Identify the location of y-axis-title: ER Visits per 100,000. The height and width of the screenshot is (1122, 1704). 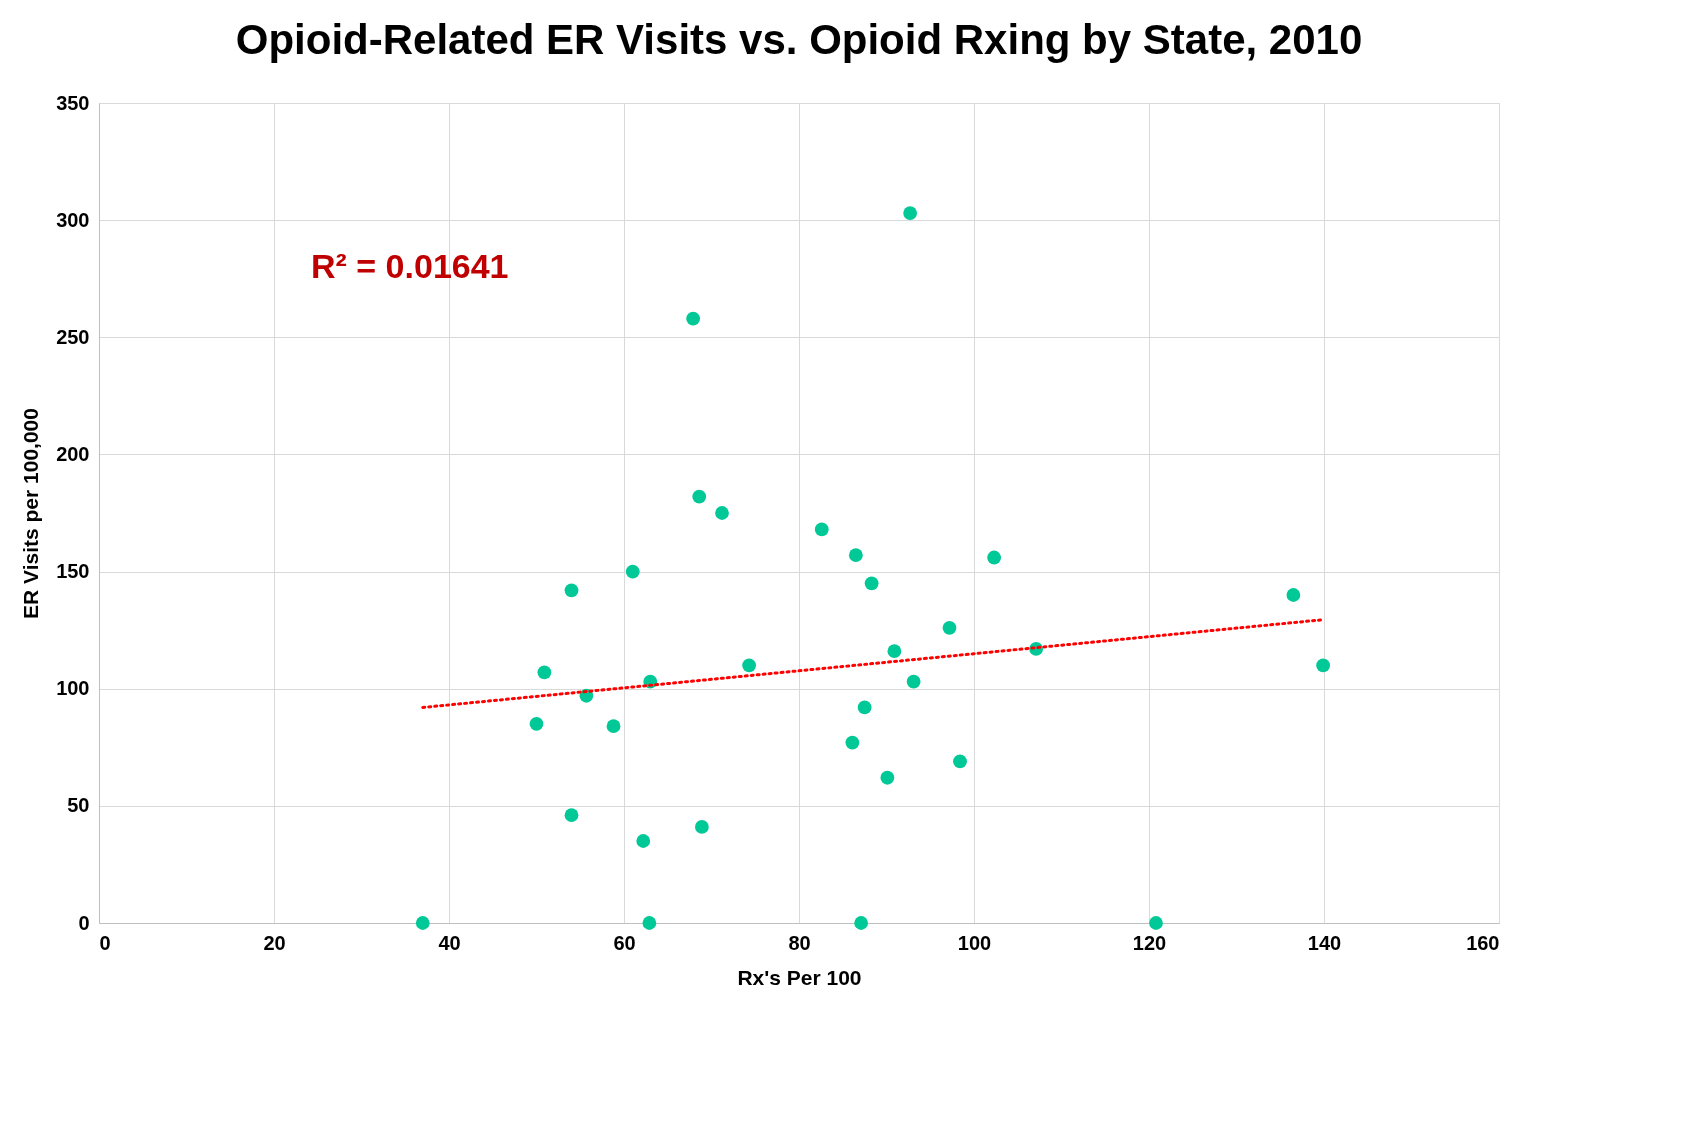
(31, 513).